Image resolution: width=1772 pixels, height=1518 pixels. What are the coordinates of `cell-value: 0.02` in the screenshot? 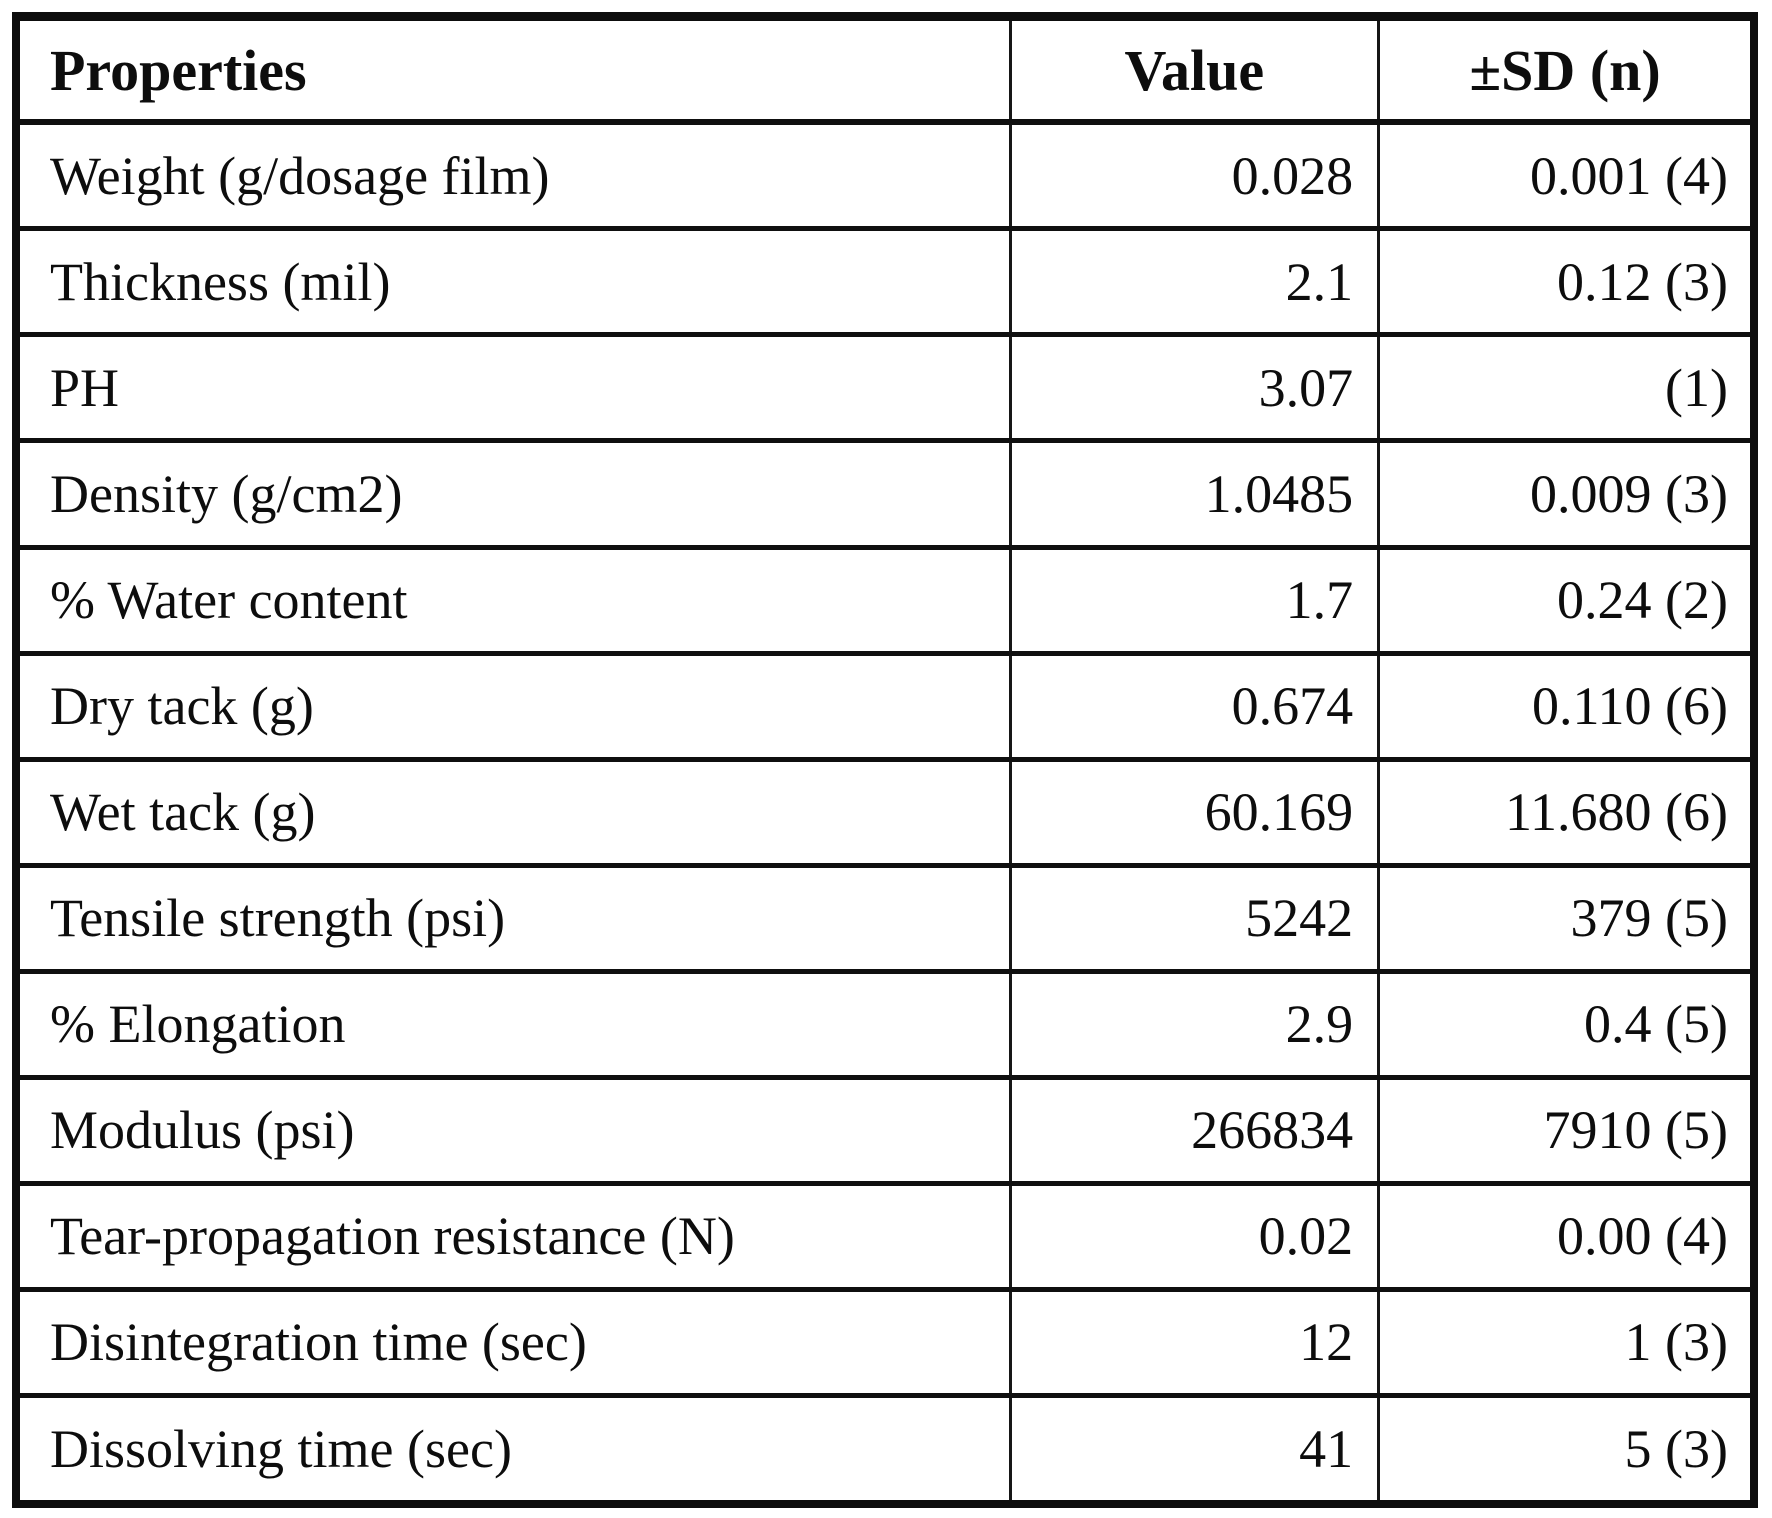 It's located at (1194, 1236).